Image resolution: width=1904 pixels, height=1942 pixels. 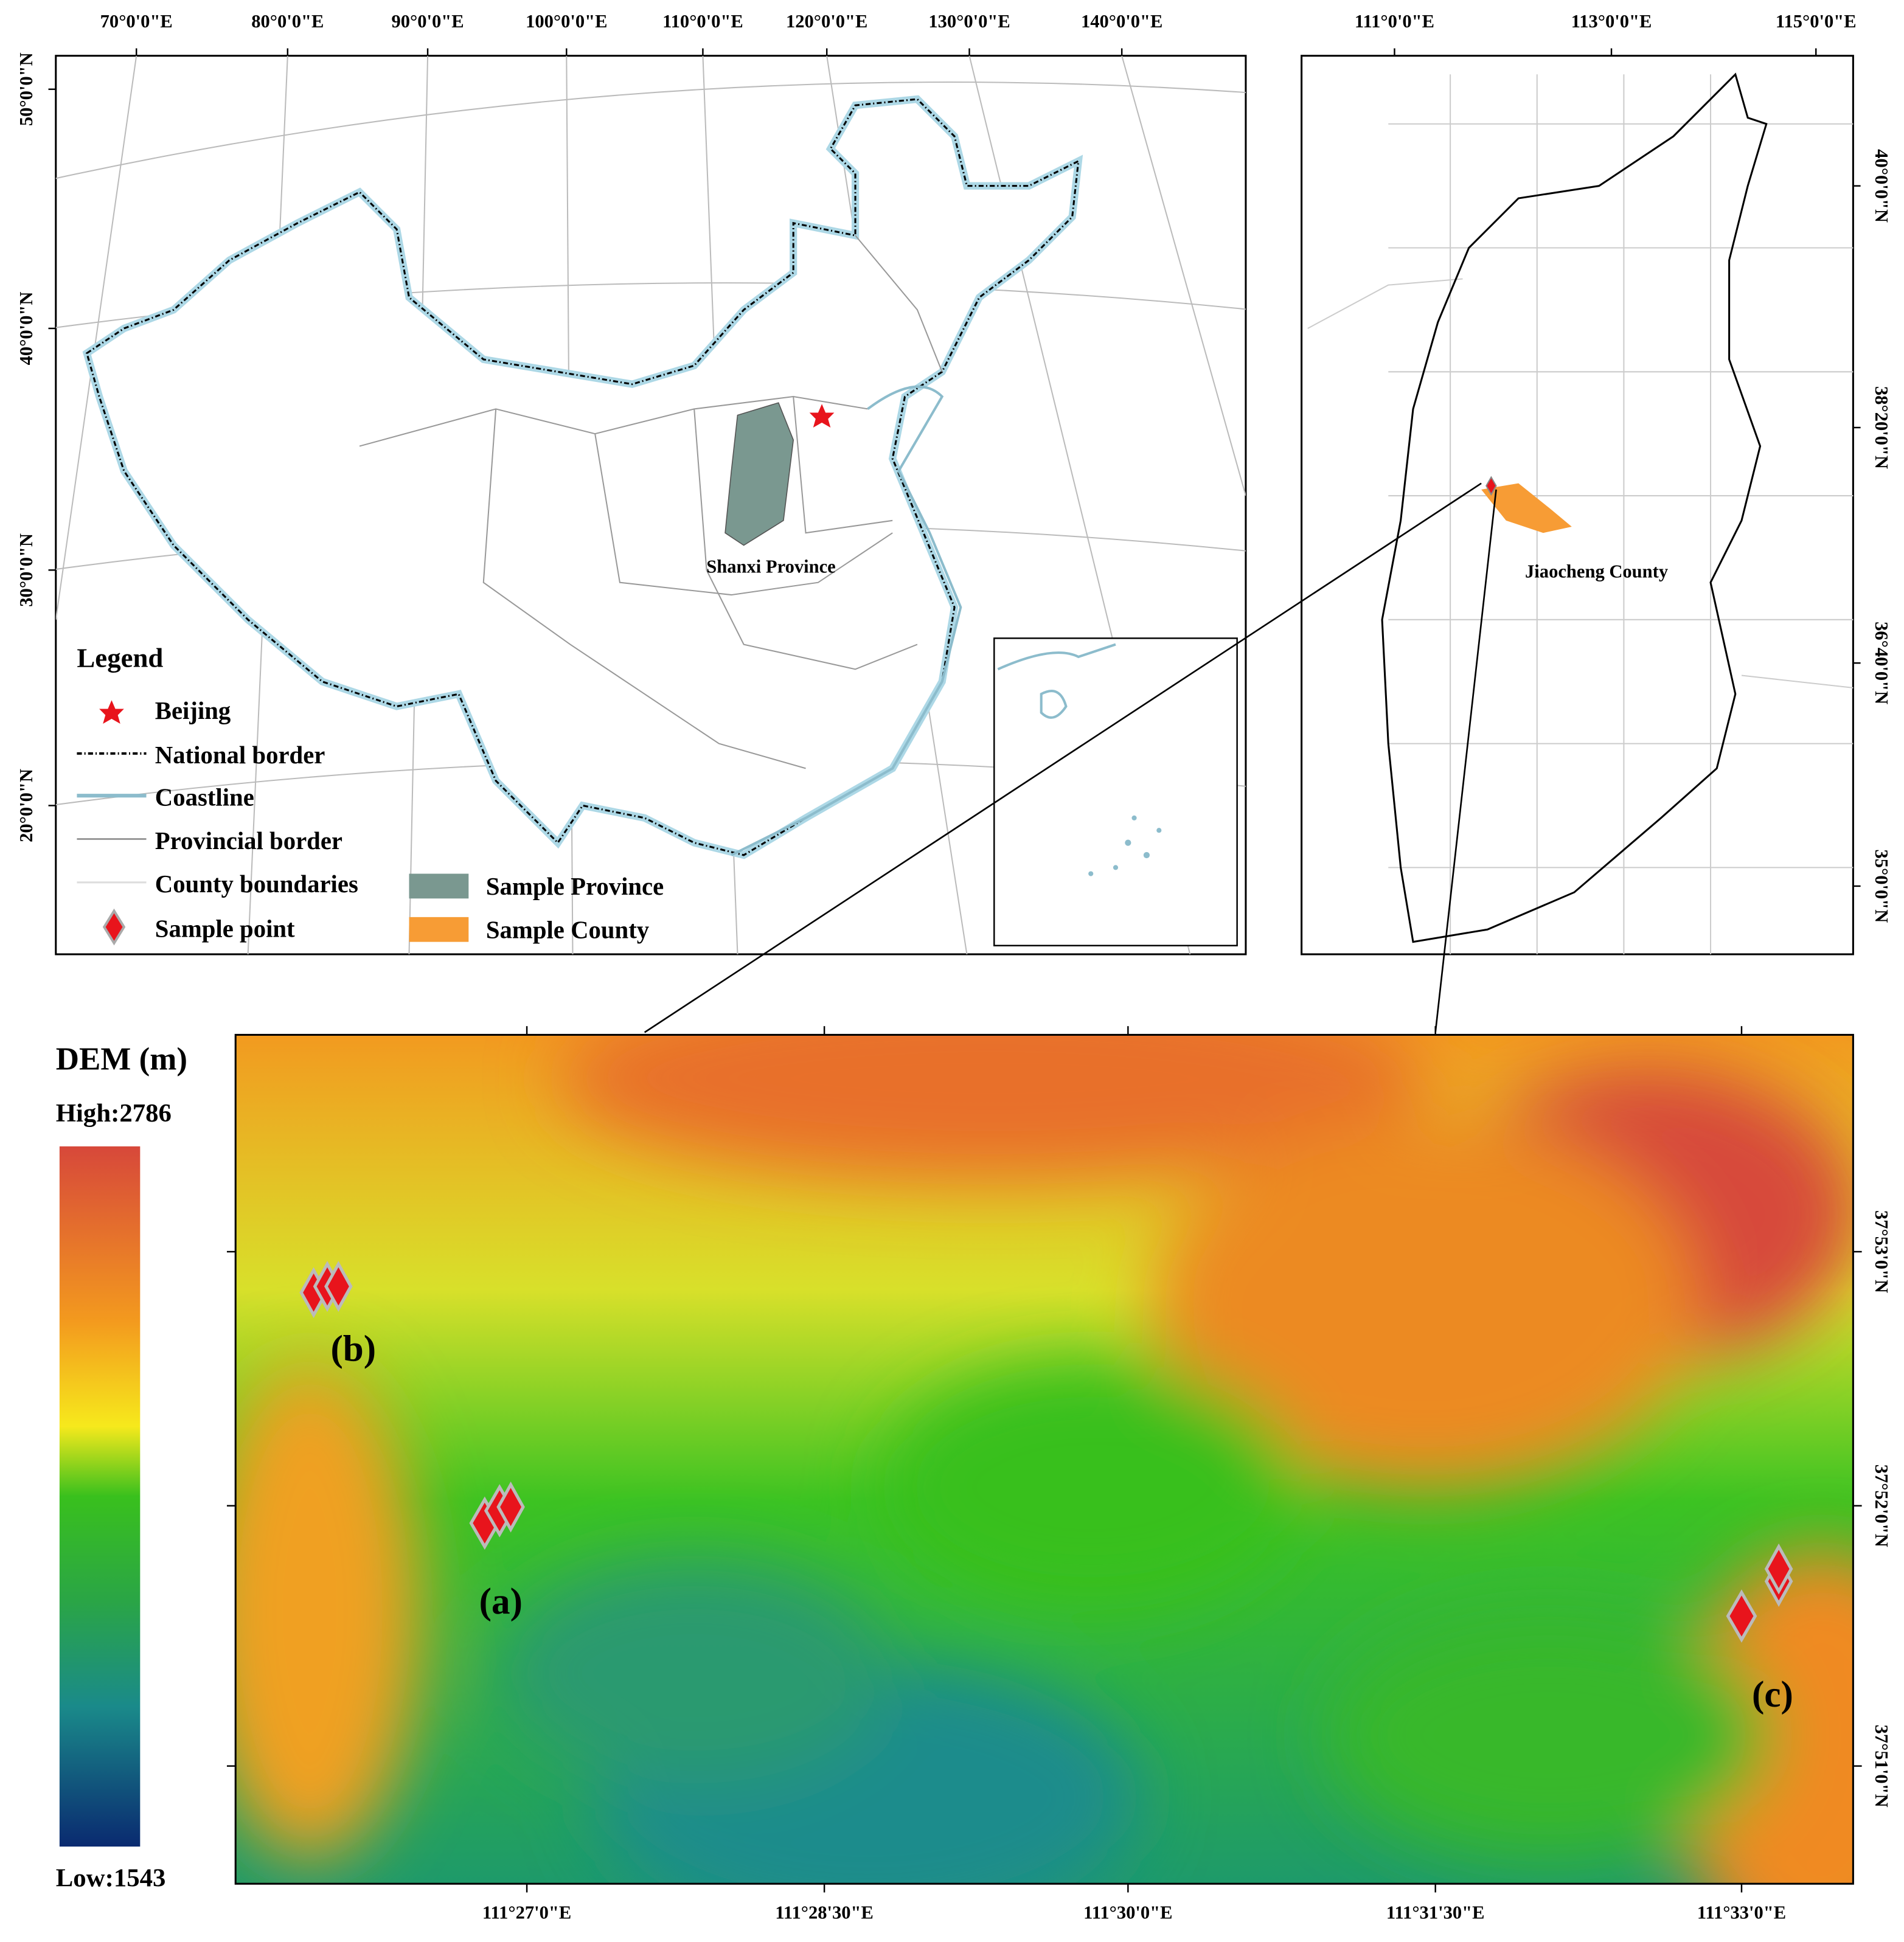 I want to click on x-tick-label: 120°0'0"E, so click(x=826, y=21).